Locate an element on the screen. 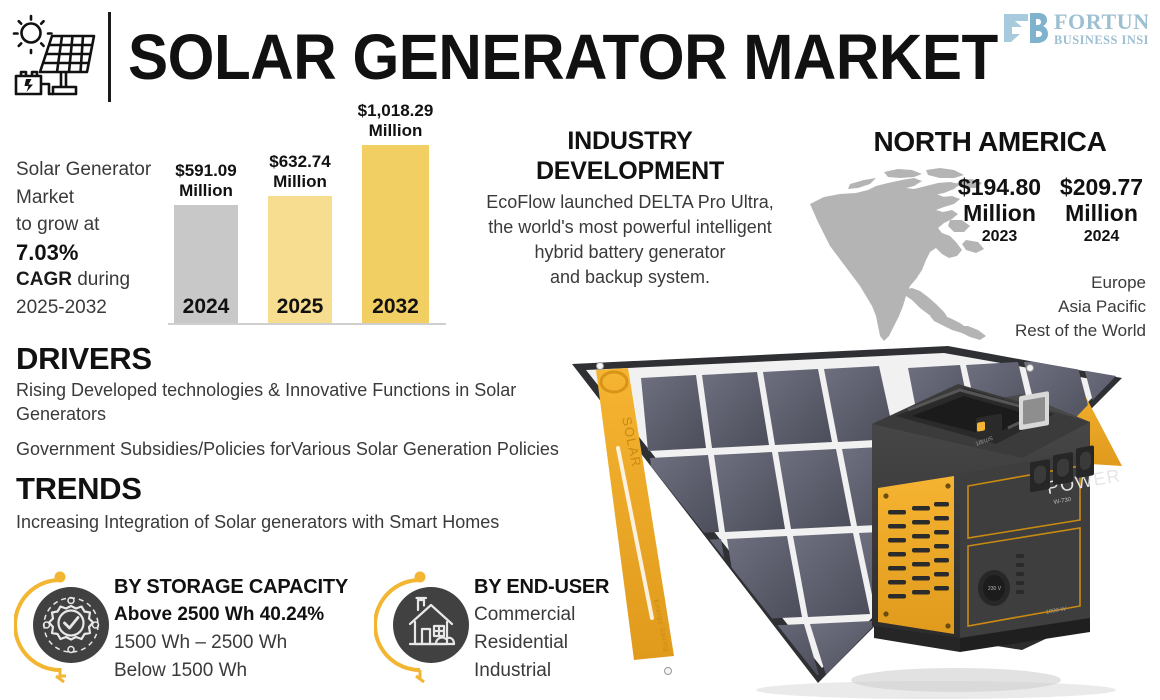  segment-title: BY STORAGE CAPACITY is located at coordinates (231, 587).